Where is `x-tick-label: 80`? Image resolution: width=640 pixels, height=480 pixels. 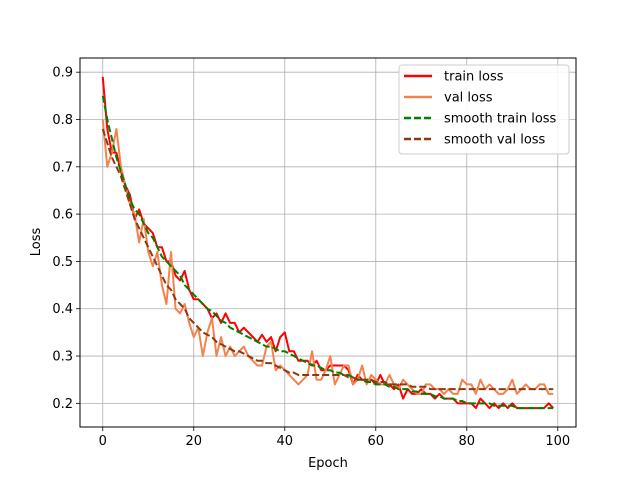
x-tick-label: 80 is located at coordinates (467, 441).